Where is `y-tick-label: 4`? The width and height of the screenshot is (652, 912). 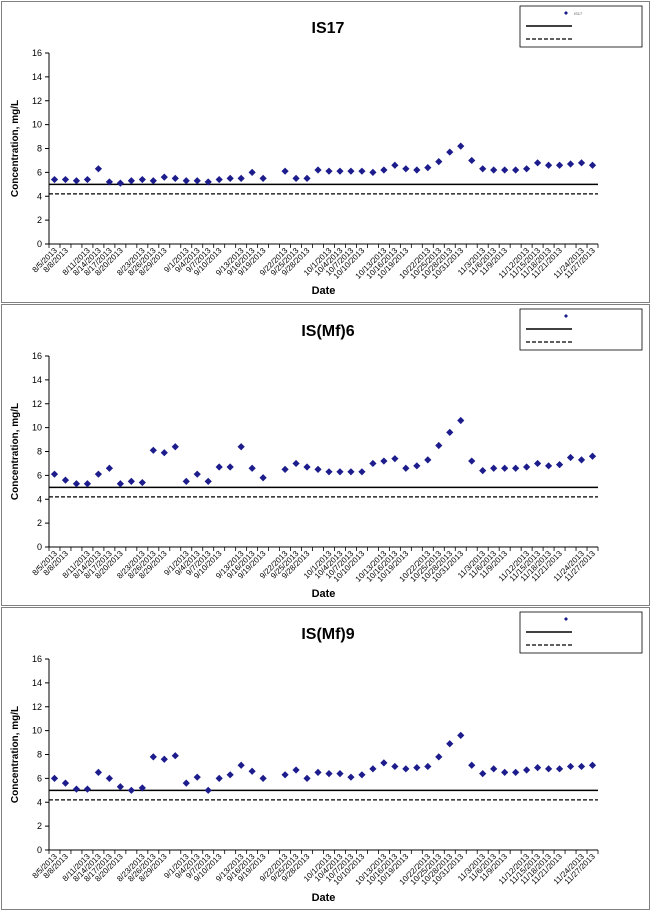 y-tick-label: 4 is located at coordinates (39, 499).